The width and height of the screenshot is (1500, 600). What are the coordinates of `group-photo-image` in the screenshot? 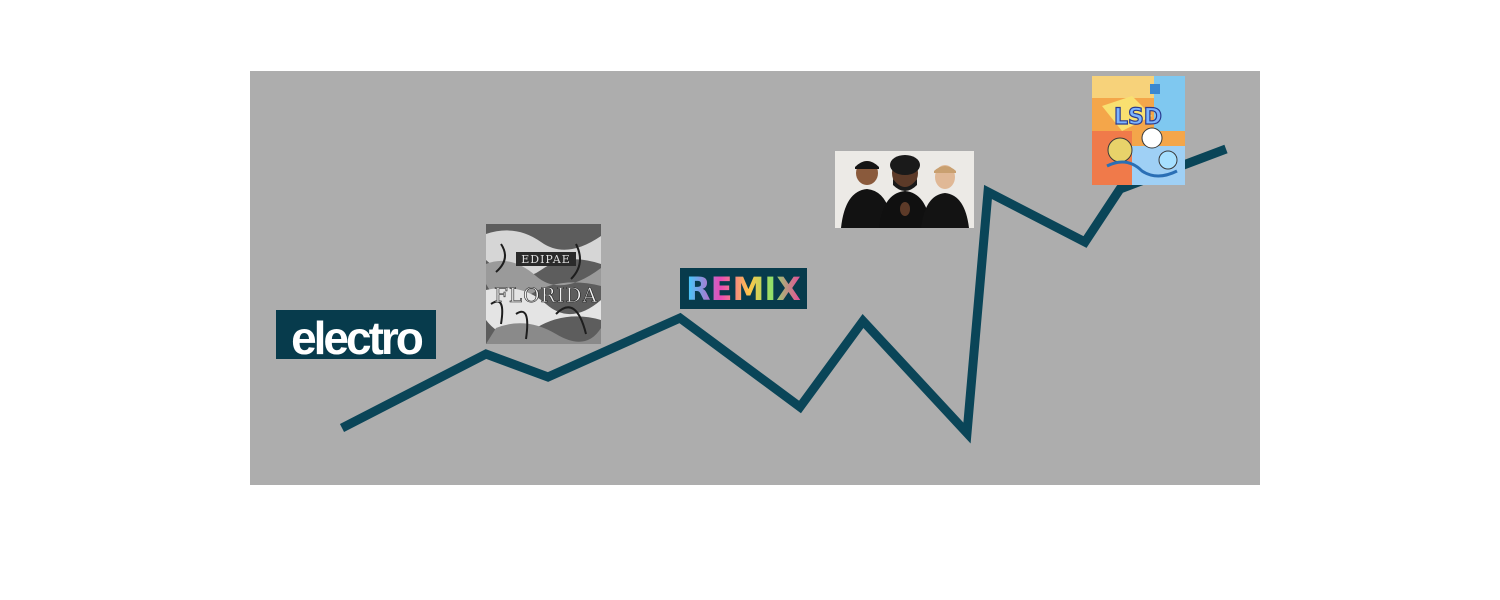 It's located at (904, 189).